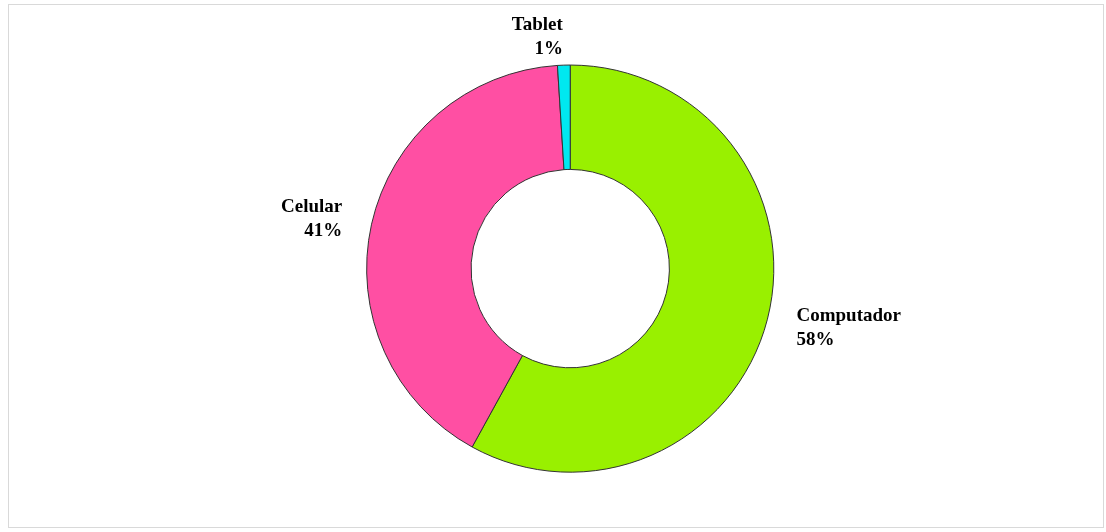  What do you see at coordinates (849, 315) in the screenshot?
I see `slice-label: Computador` at bounding box center [849, 315].